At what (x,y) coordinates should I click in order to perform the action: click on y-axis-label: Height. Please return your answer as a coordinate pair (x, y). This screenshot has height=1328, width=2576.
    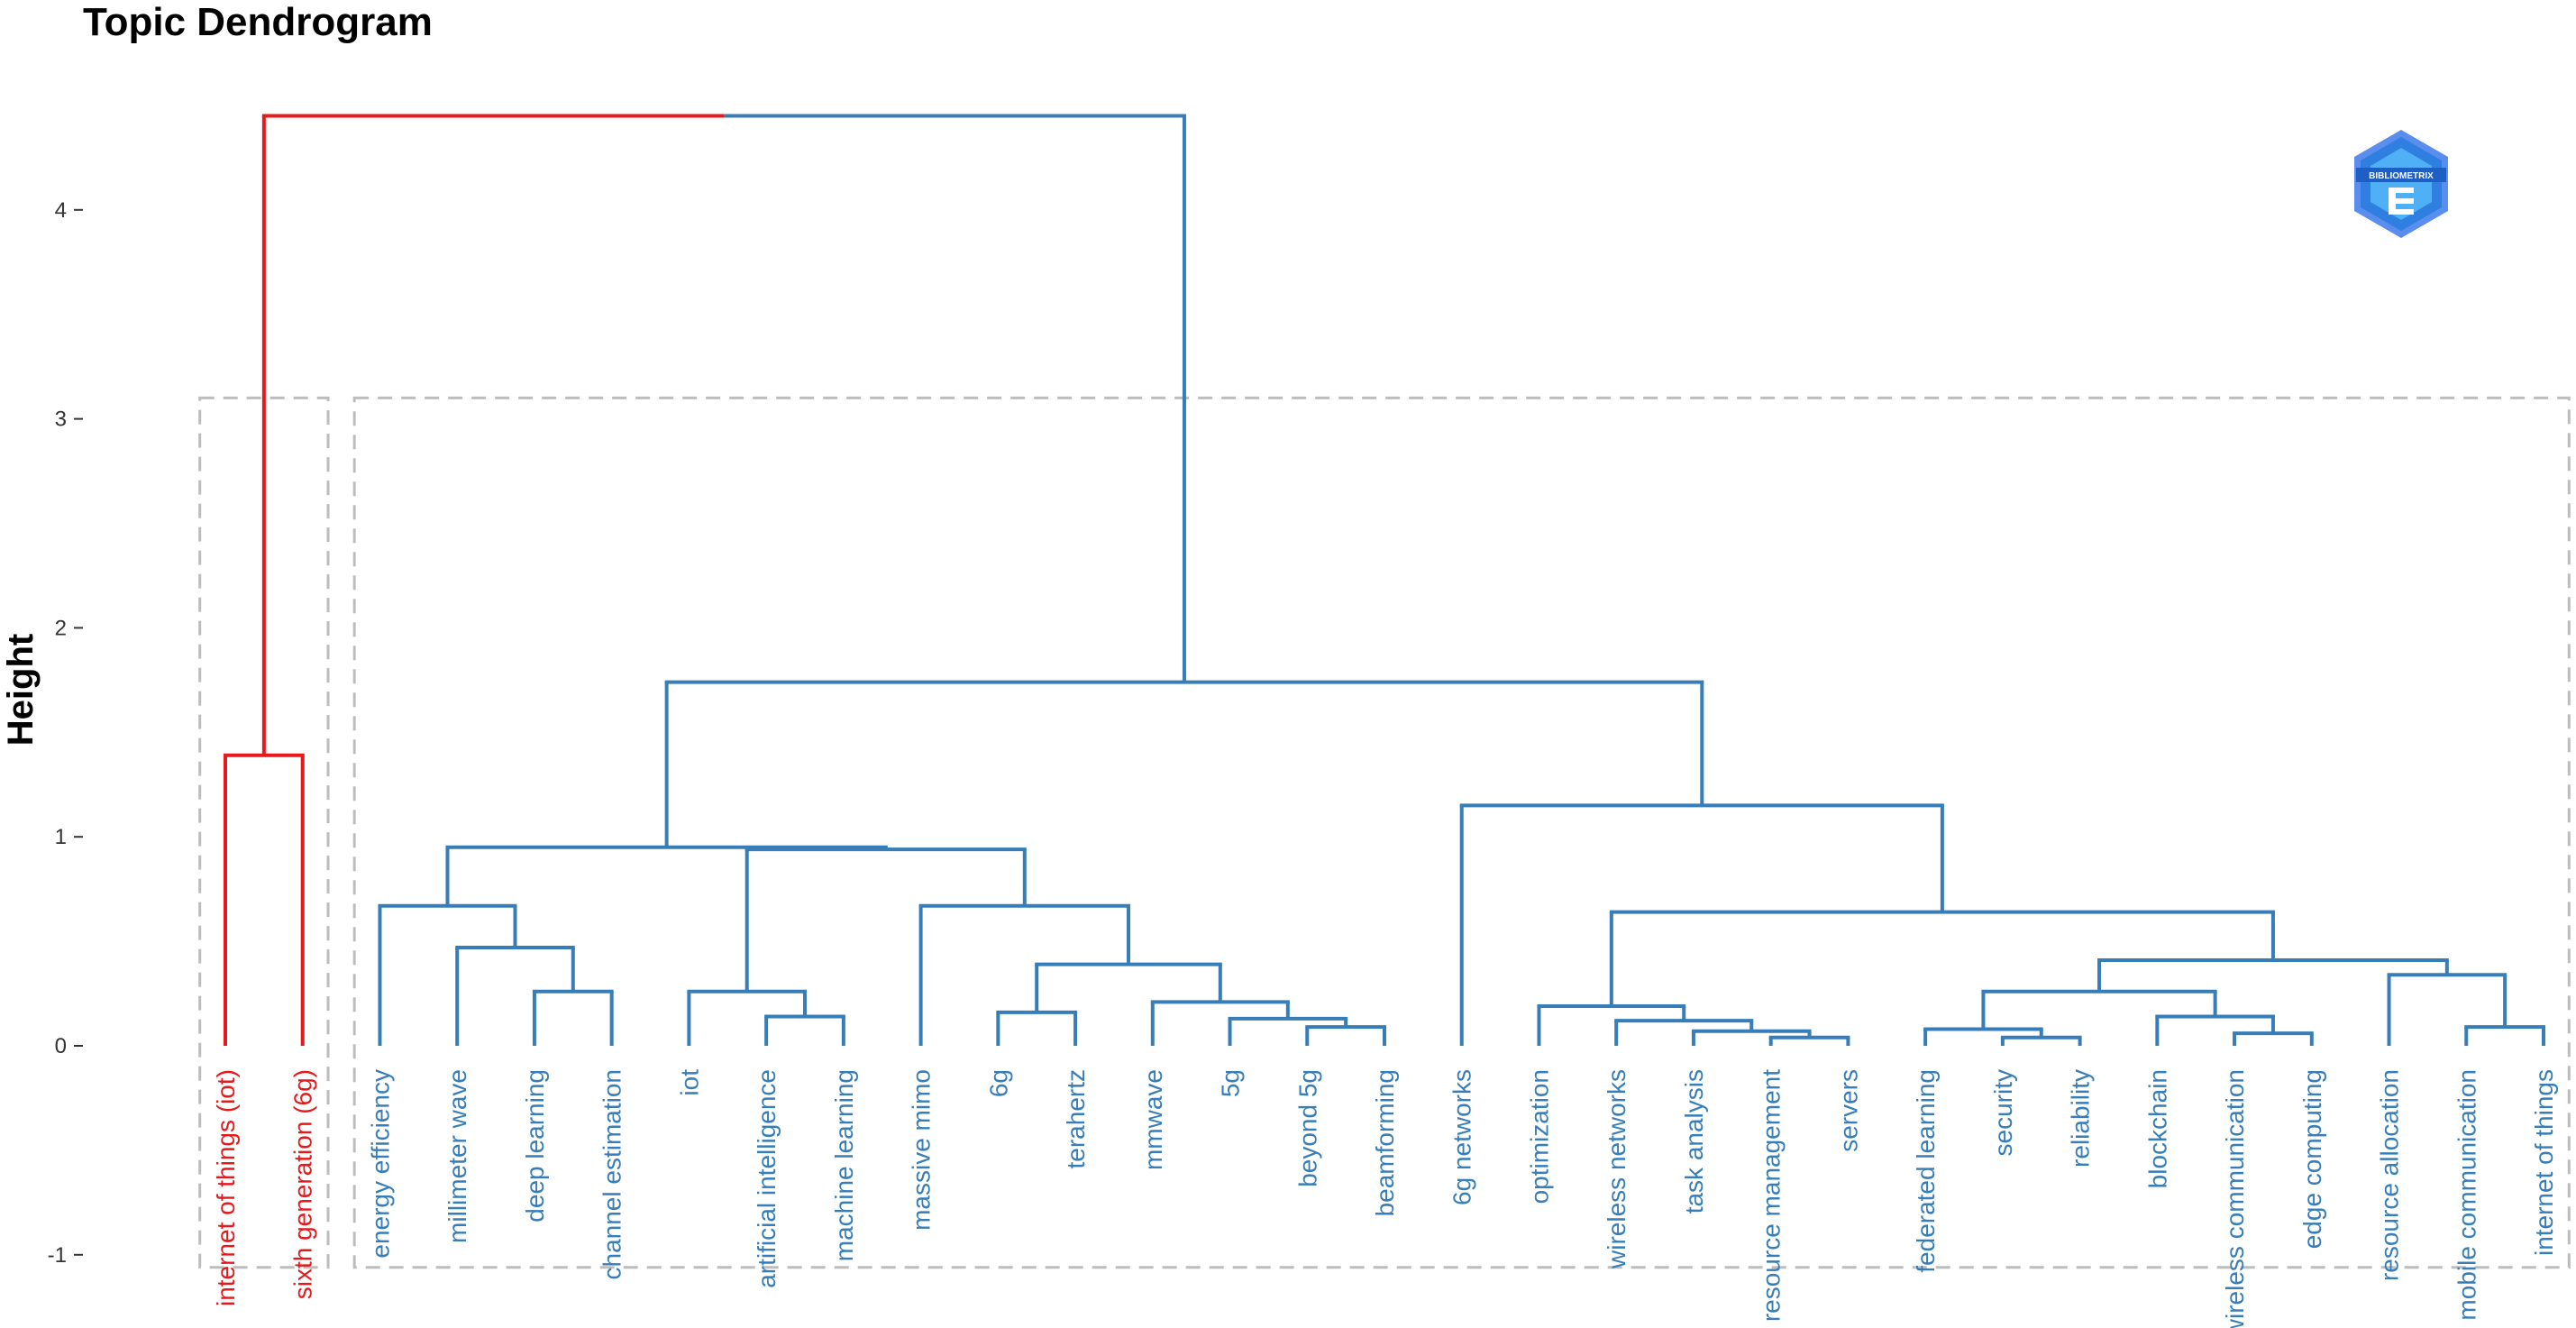
    Looking at the image, I should click on (21, 690).